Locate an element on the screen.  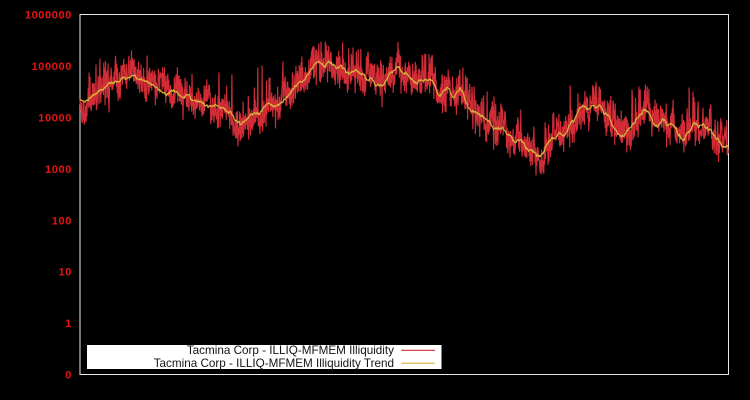
svg-text: 100 is located at coordinates (62, 221).